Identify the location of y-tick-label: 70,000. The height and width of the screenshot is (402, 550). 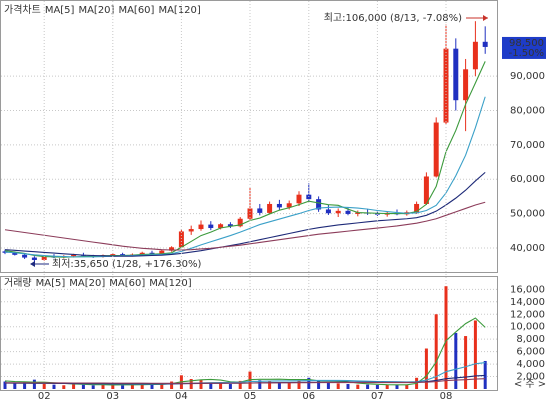
(527, 145).